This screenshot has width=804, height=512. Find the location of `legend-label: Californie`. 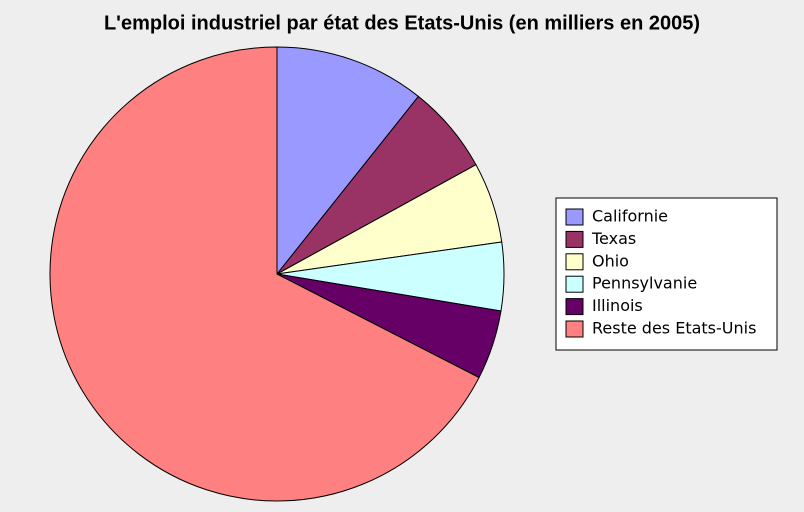

legend-label: Californie is located at coordinates (630, 216).